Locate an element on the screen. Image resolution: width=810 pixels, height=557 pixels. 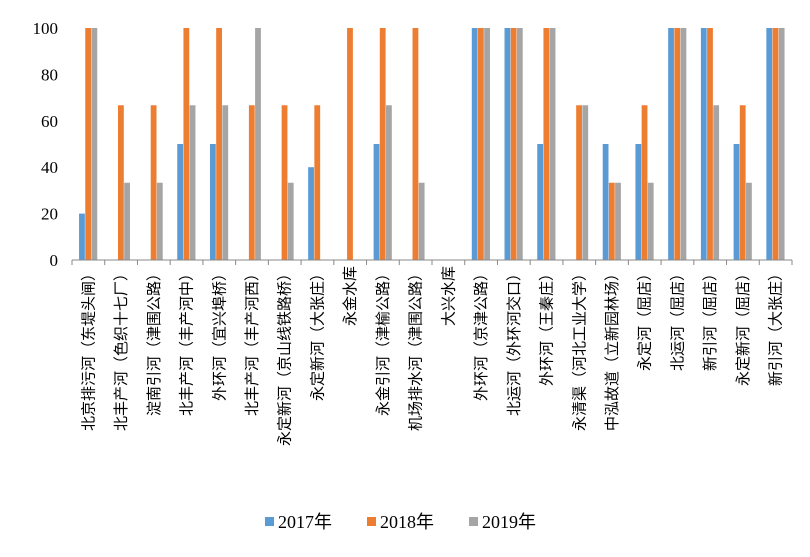
category-label: 永定河（屈店） is located at coordinates (645, 318).